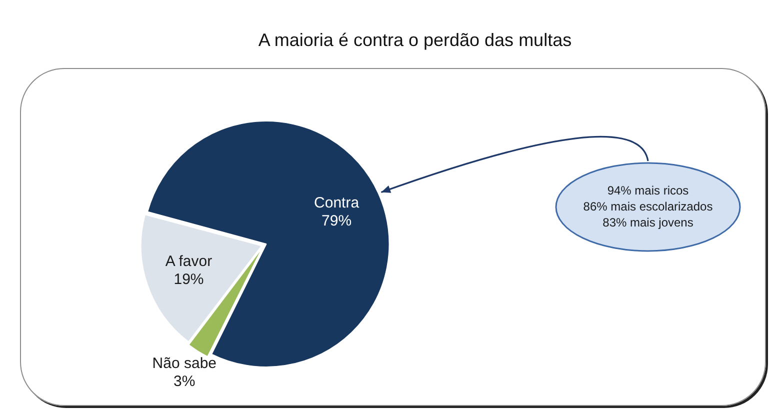 This screenshot has height=418, width=774. Describe the element at coordinates (184, 363) in the screenshot. I see `slice-label: Não sabe` at that location.